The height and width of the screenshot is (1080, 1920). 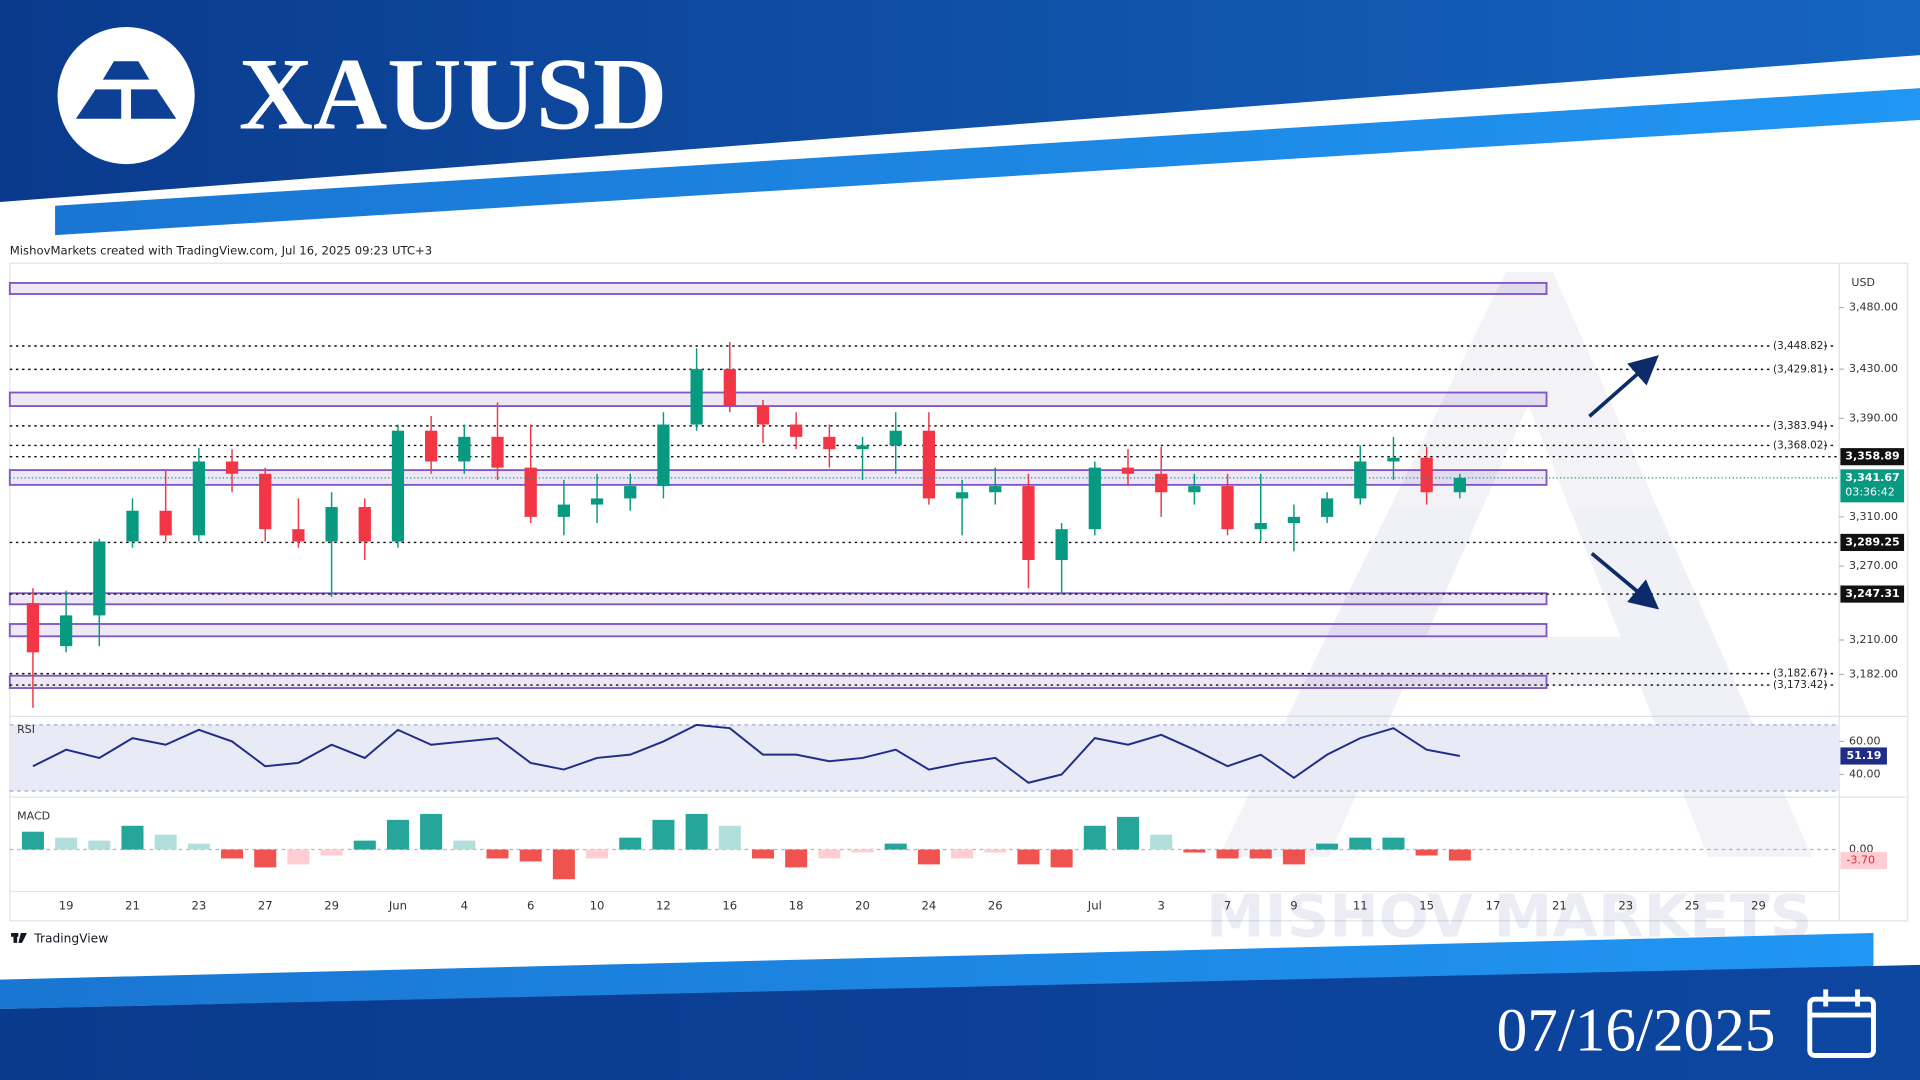 I want to click on logo-mark, so click(x=126, y=90).